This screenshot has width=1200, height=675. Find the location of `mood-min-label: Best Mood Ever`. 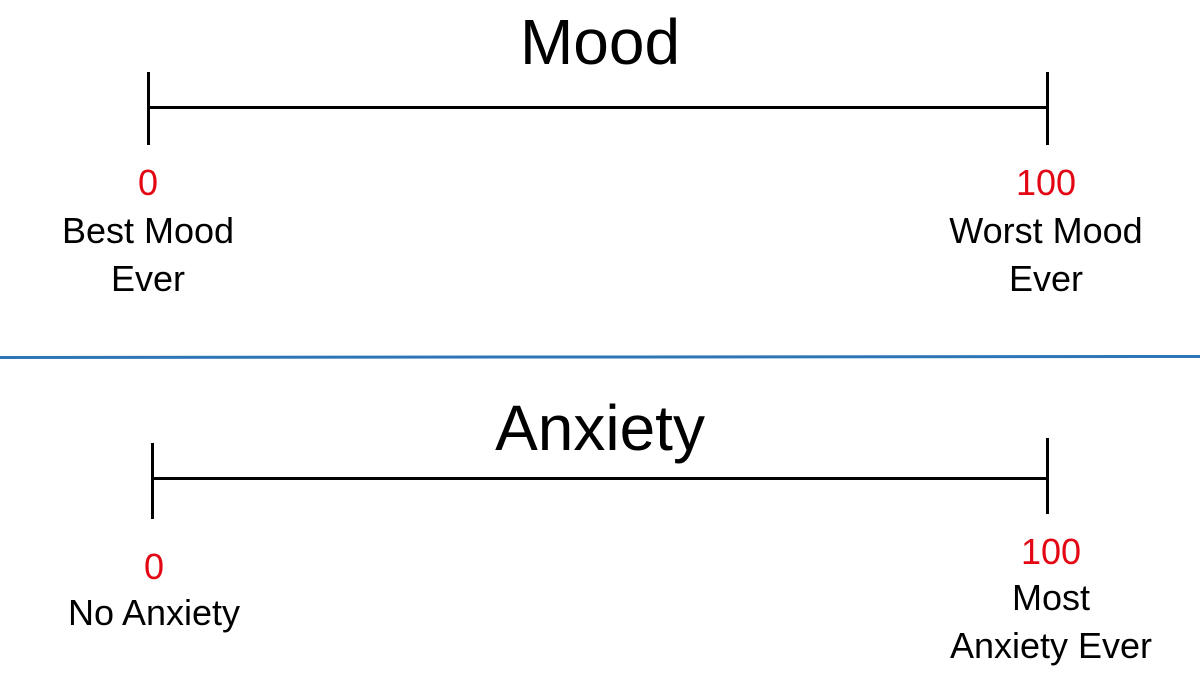

mood-min-label: Best Mood Ever is located at coordinates (148, 254).